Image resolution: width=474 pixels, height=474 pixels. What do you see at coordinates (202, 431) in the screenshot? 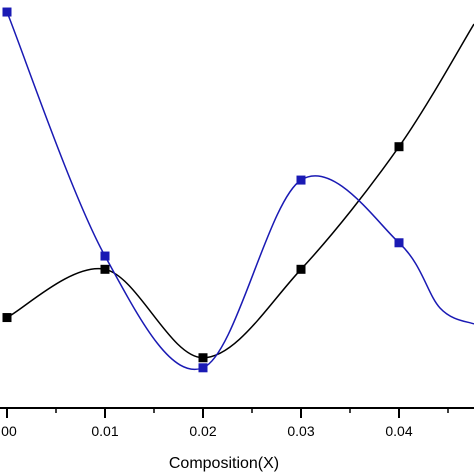
I see `x-tick-label: 0.02` at bounding box center [202, 431].